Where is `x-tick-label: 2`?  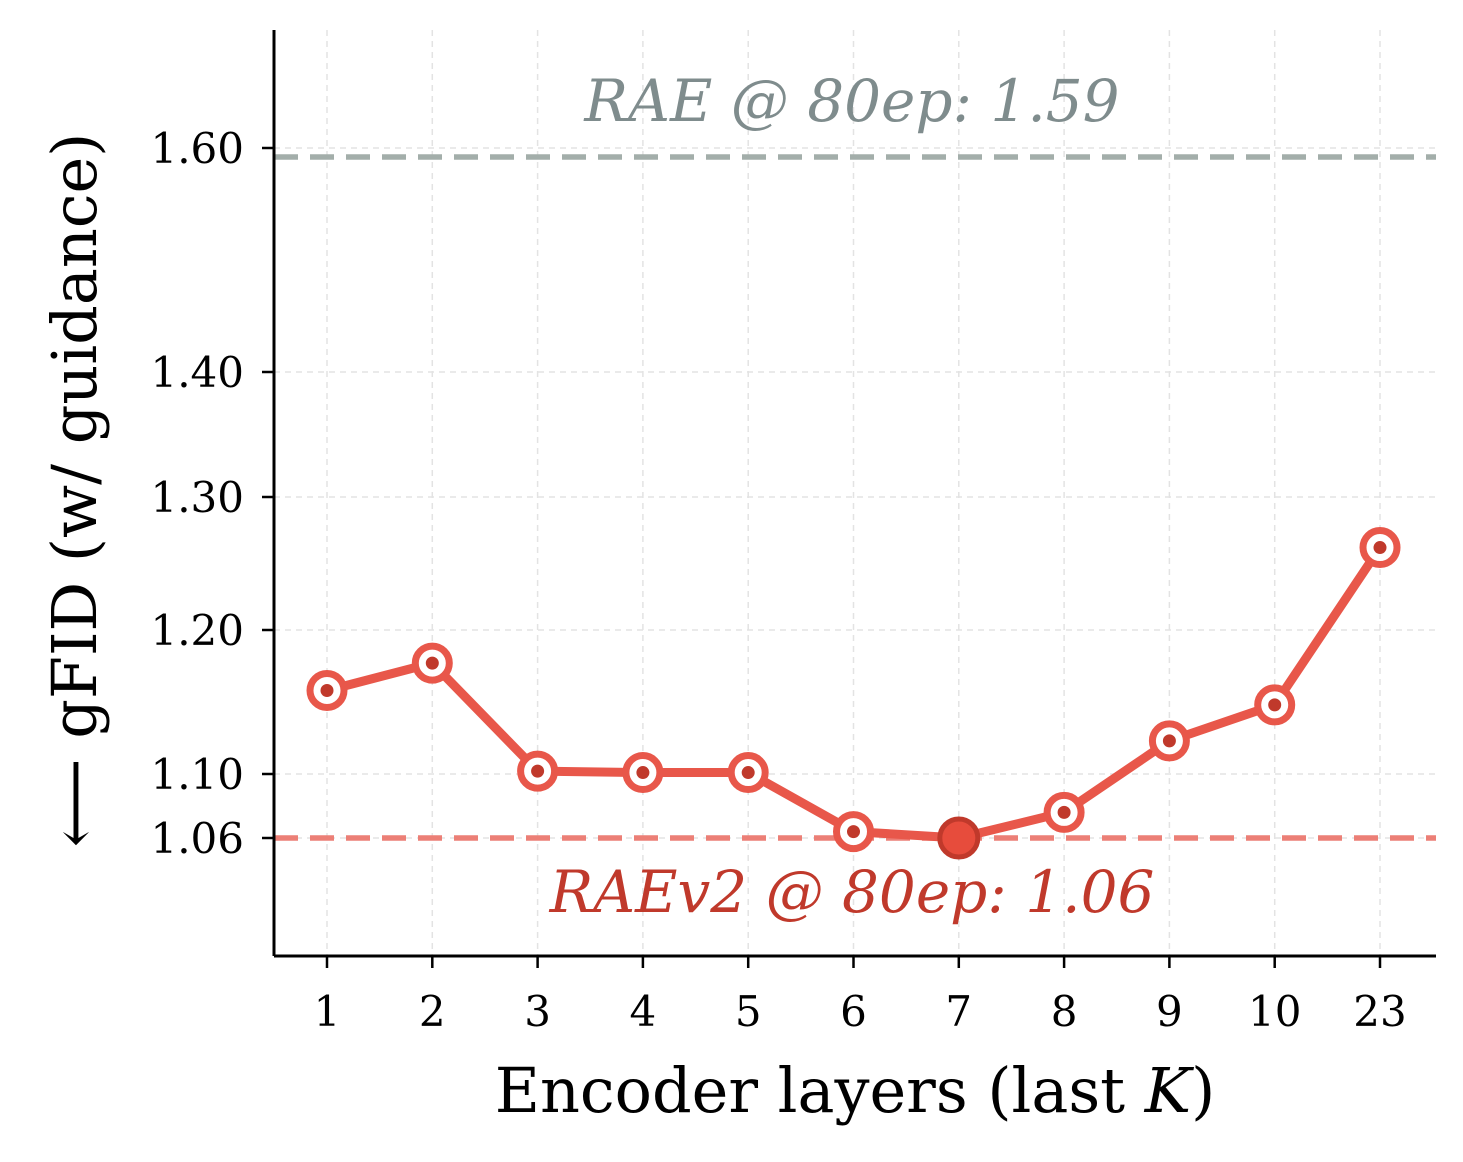 x-tick-label: 2 is located at coordinates (432, 1011).